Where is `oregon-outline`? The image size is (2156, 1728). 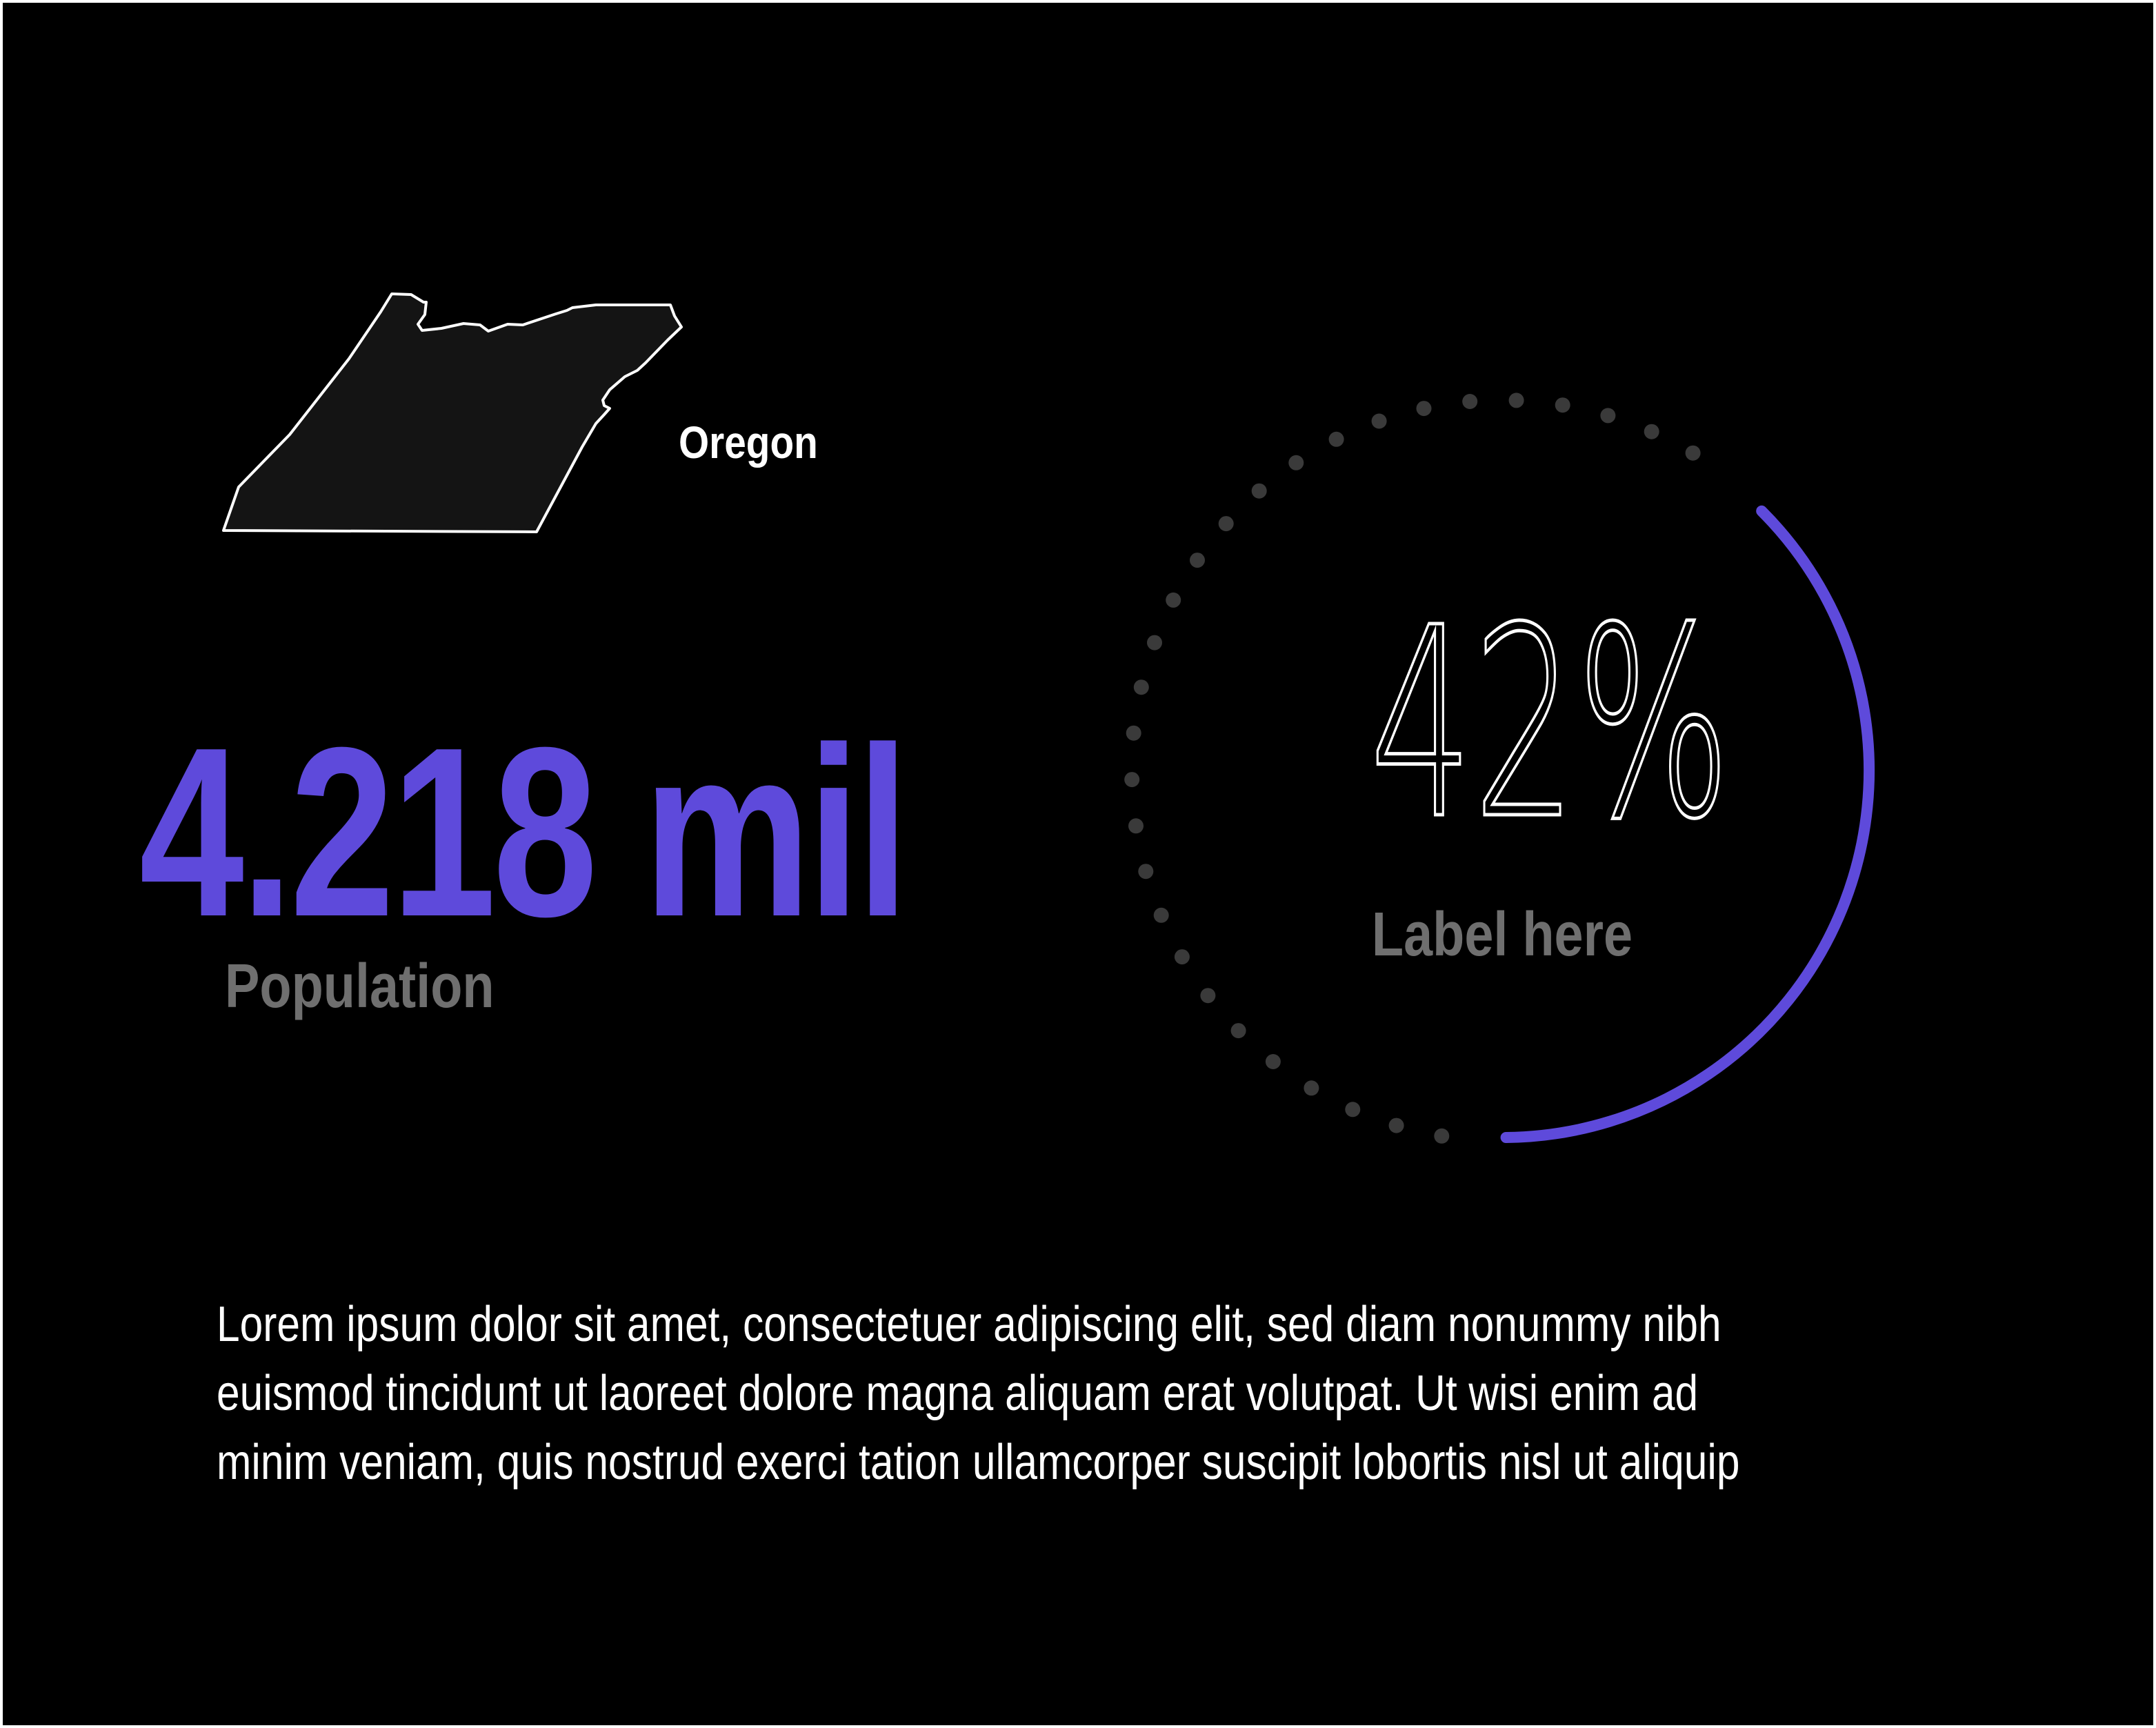 oregon-outline is located at coordinates (452, 412).